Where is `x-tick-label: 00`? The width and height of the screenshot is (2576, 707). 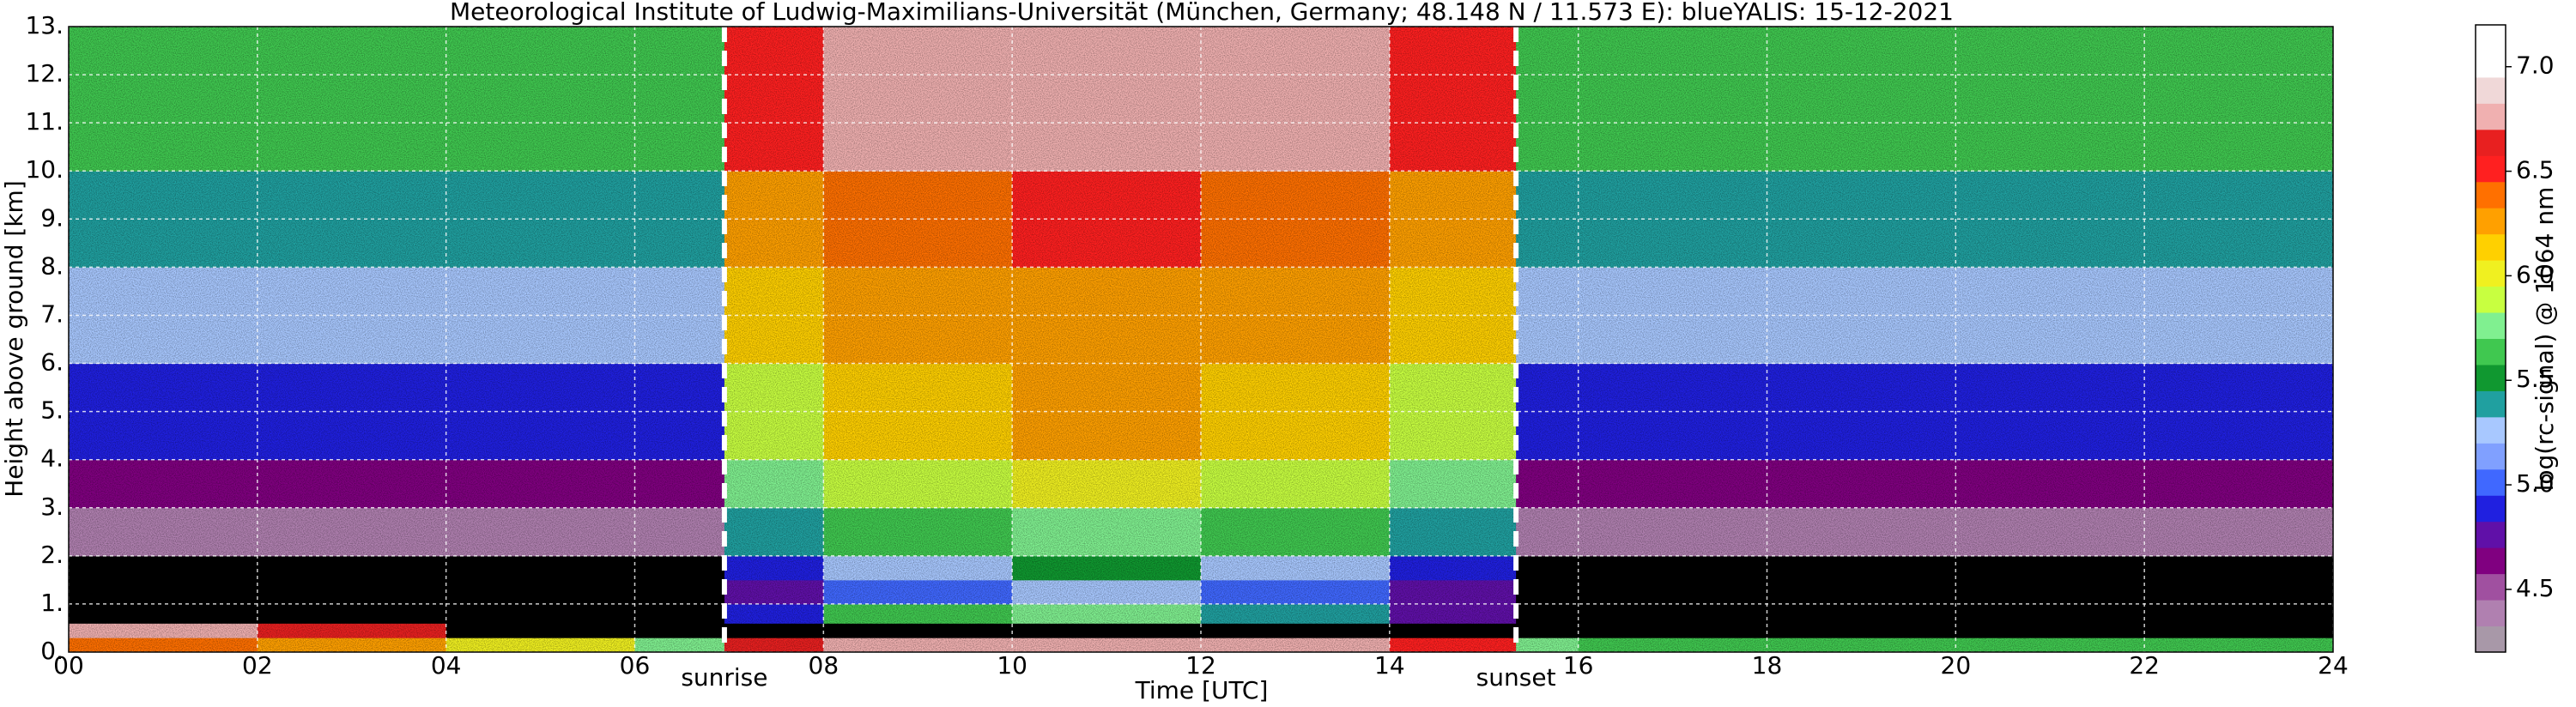 x-tick-label: 00 is located at coordinates (68, 666).